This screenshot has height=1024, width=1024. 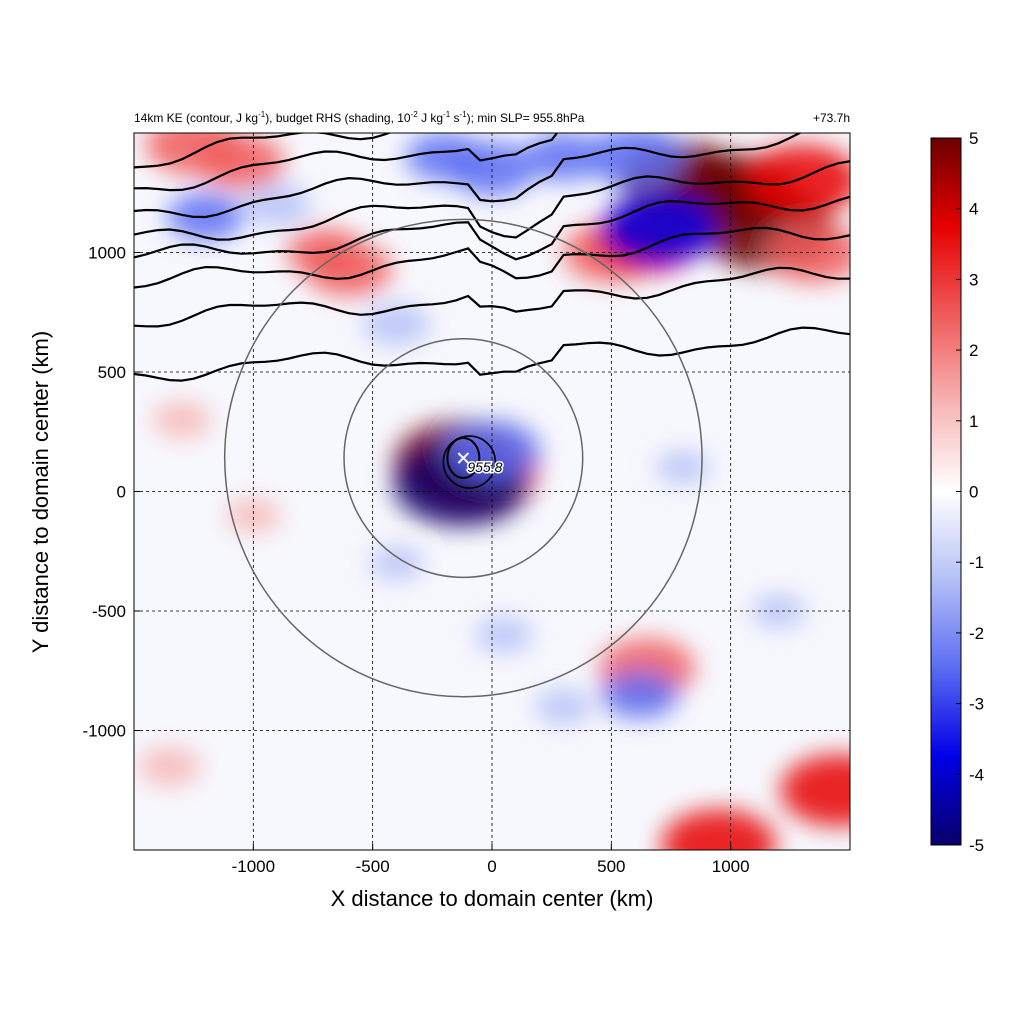 What do you see at coordinates (492, 898) in the screenshot?
I see `x-axis-title: X distance to domain center (km)` at bounding box center [492, 898].